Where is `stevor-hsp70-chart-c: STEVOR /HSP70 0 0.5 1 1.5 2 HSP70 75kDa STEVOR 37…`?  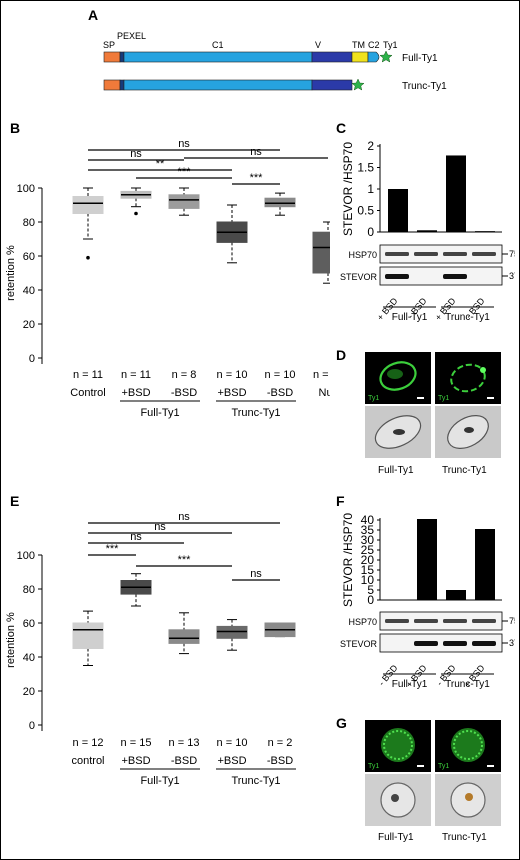 stevor-hsp70-chart-c: STEVOR /HSP70 0 0.5 1 1.5 2 HSP70 75kDa STEVOR 37… is located at coordinates (427, 231).